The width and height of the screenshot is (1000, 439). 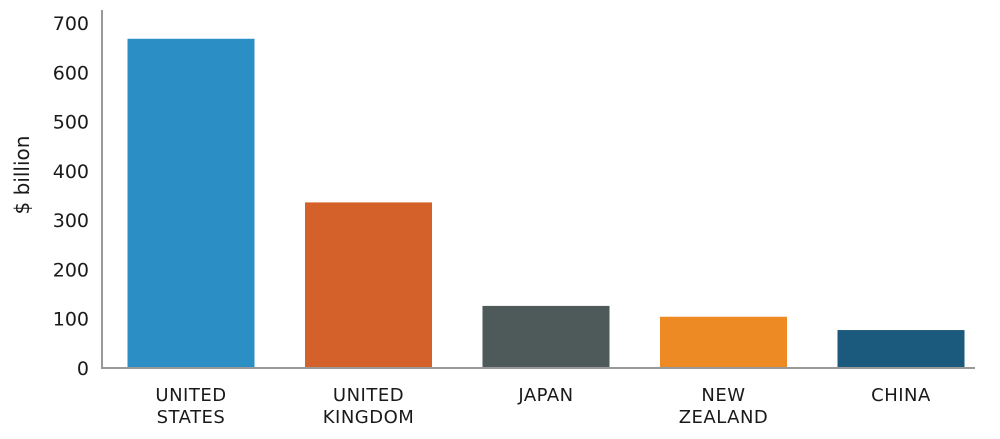 What do you see at coordinates (545, 395) in the screenshot?
I see `x-category-label: JAPAN` at bounding box center [545, 395].